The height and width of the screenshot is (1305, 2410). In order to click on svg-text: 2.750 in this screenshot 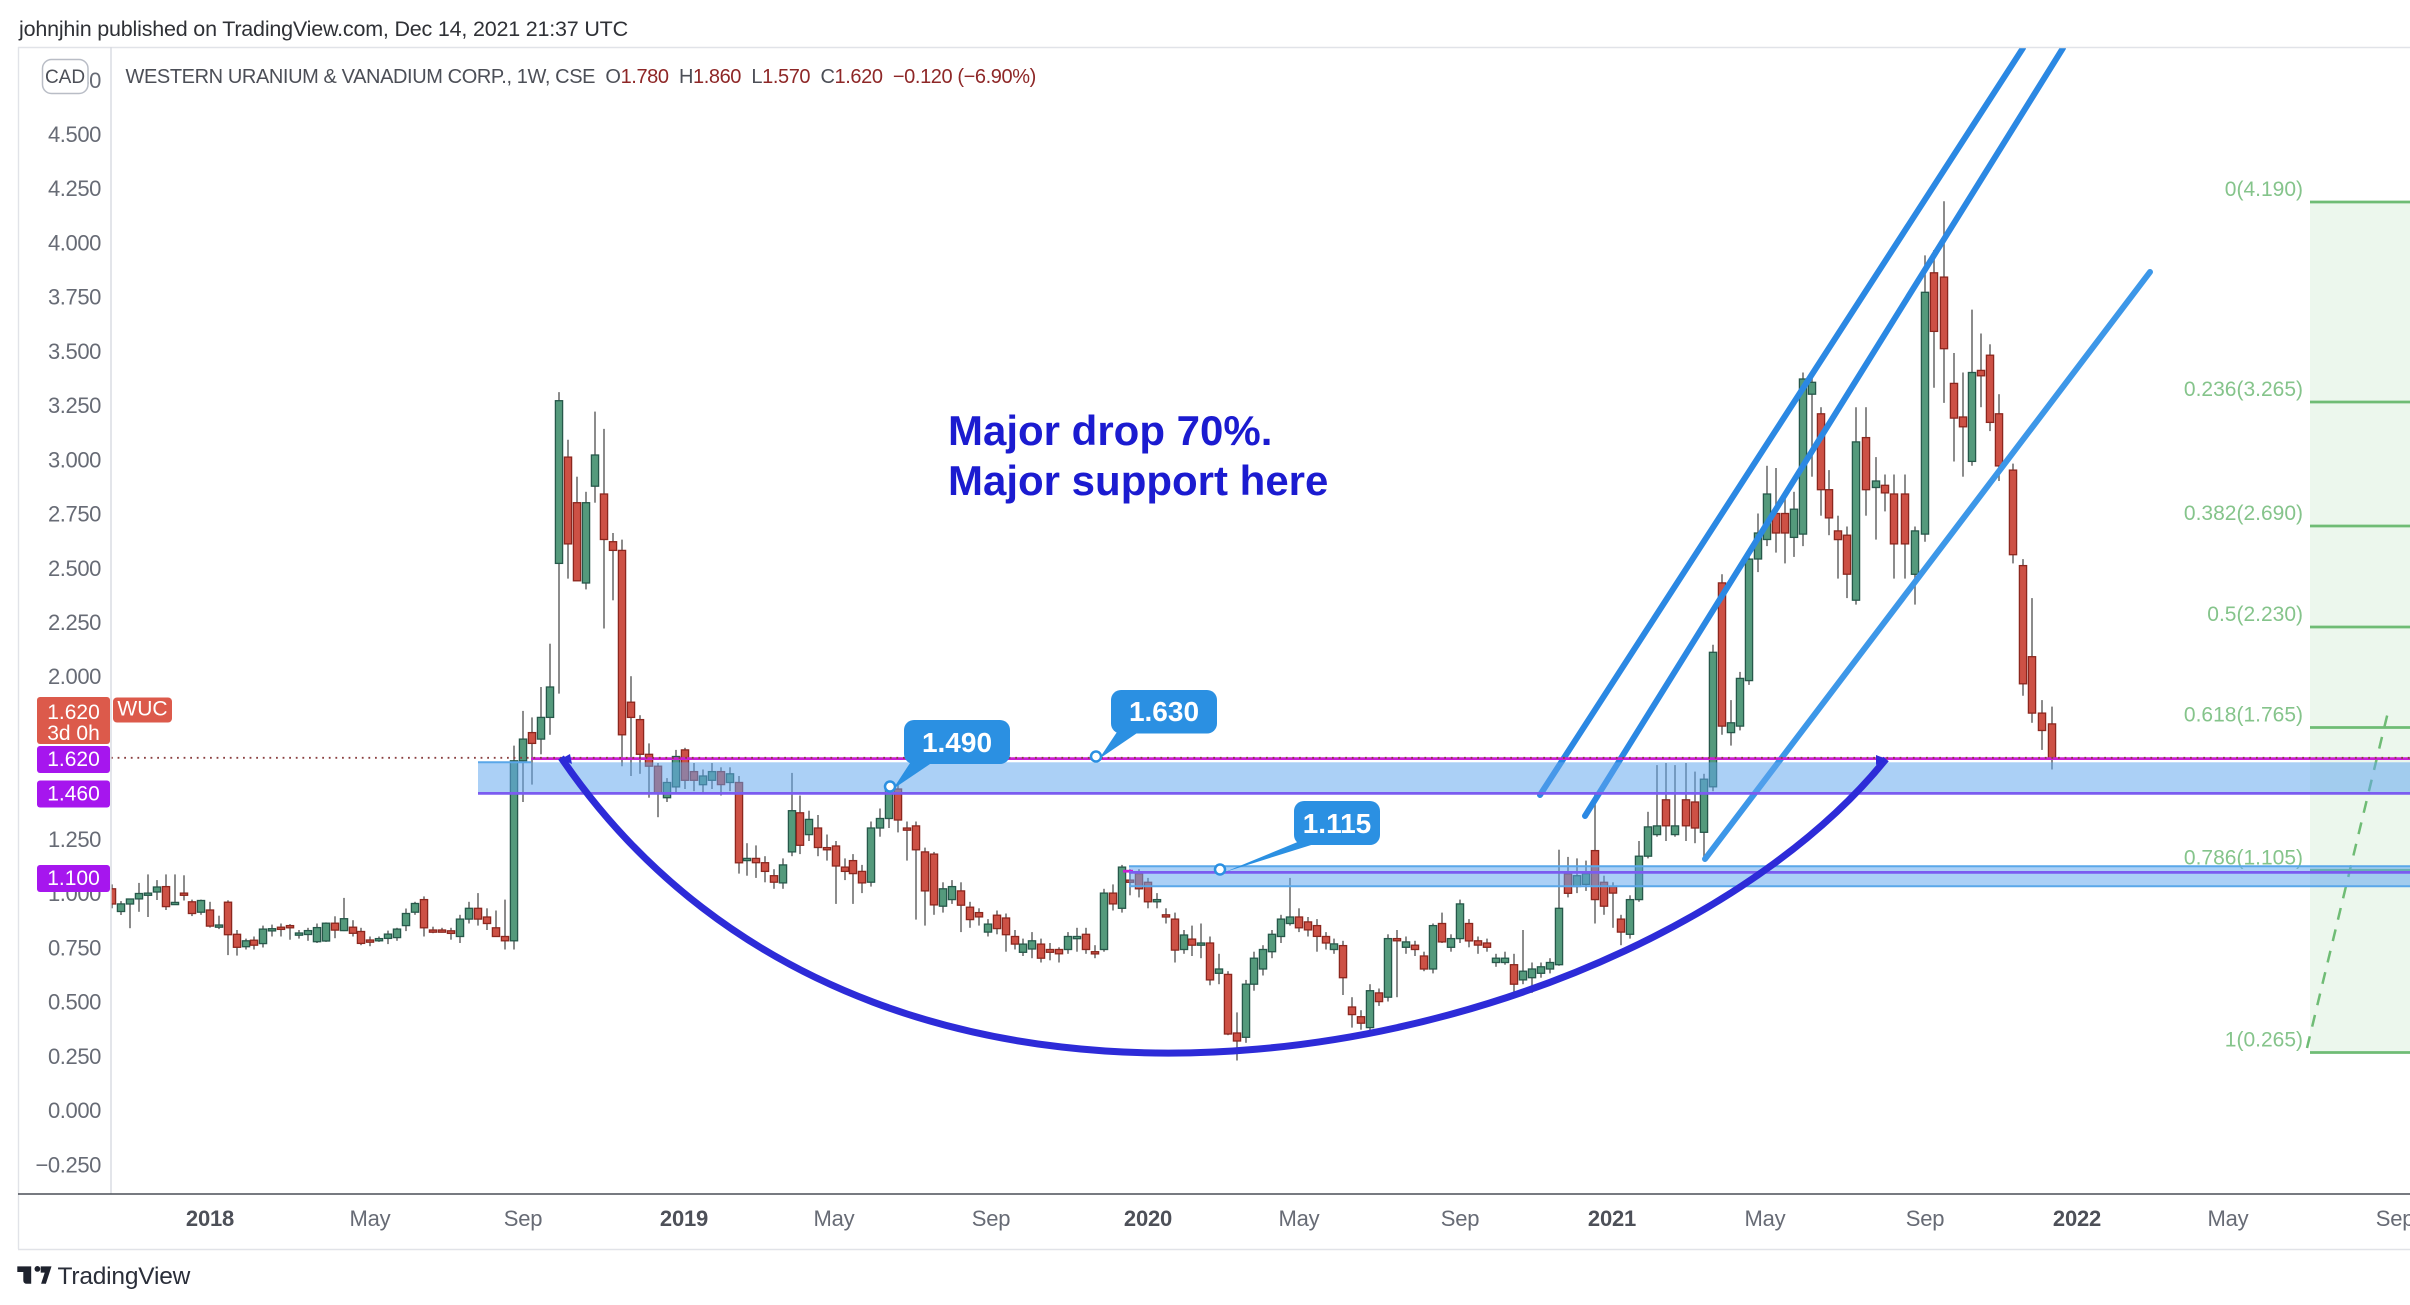, I will do `click(74, 514)`.